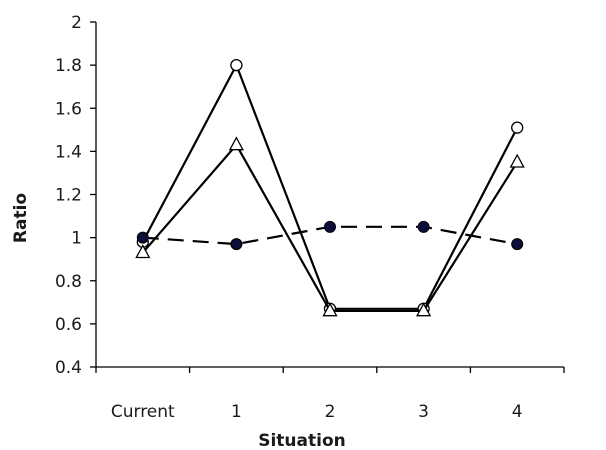  What do you see at coordinates (68, 325) in the screenshot?
I see `y-tick-label: 0.6` at bounding box center [68, 325].